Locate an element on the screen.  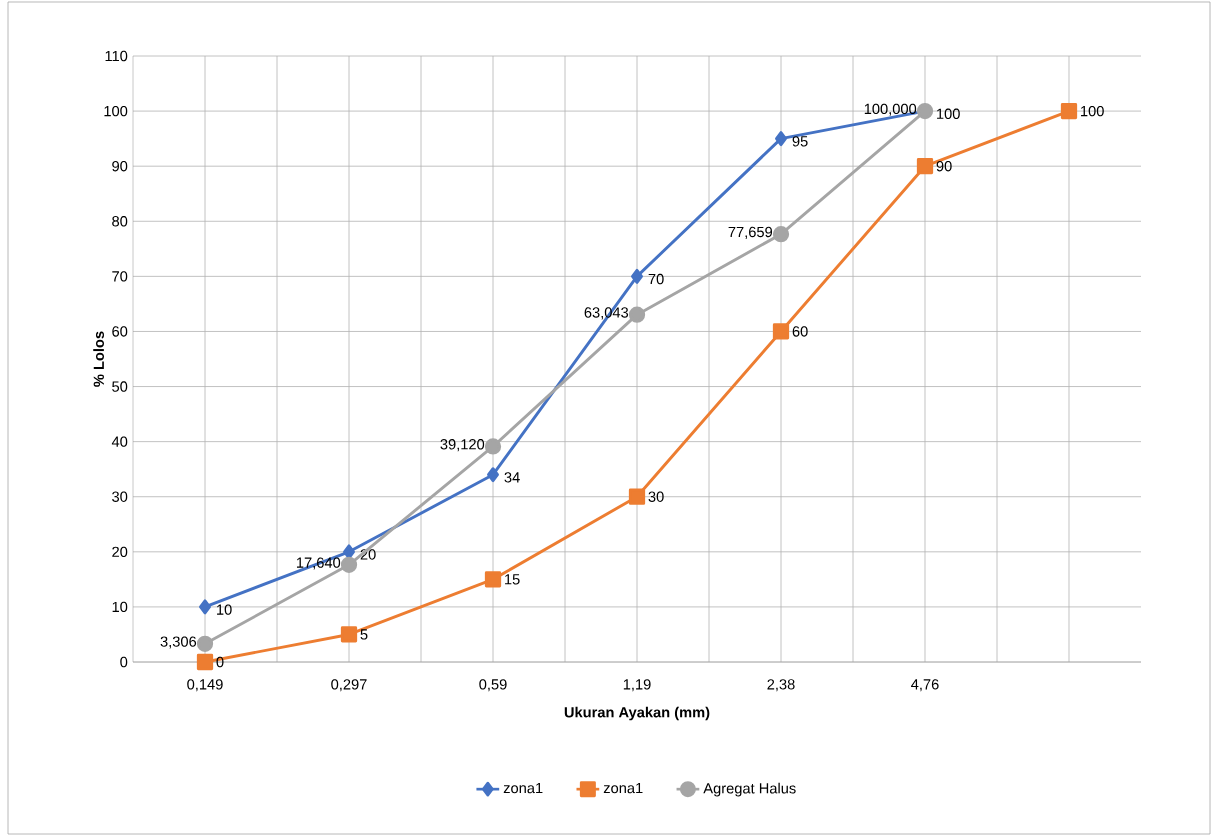
y-tick-label: 10 is located at coordinates (120, 607).